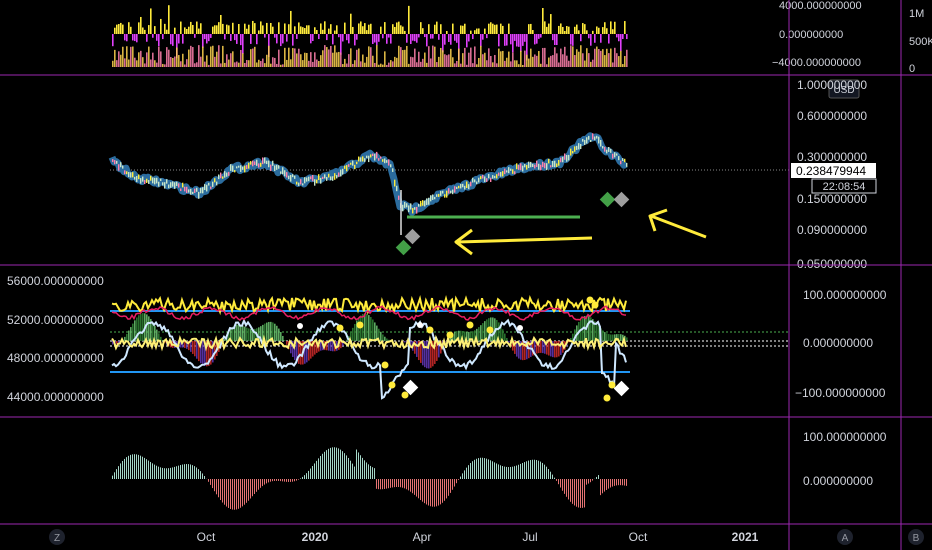 This screenshot has height=550, width=932. I want to click on currency-button: USD, so click(844, 89).